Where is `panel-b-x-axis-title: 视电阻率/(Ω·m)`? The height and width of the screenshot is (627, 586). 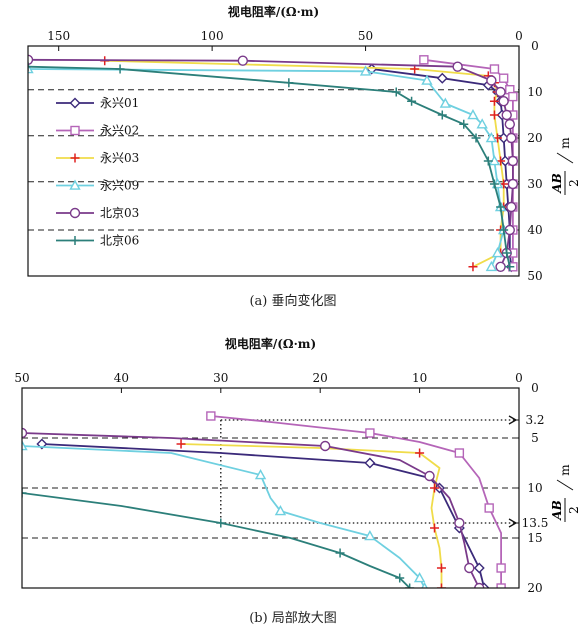 panel-b-x-axis-title: 视电阻率/(Ω·m) is located at coordinates (270, 343).